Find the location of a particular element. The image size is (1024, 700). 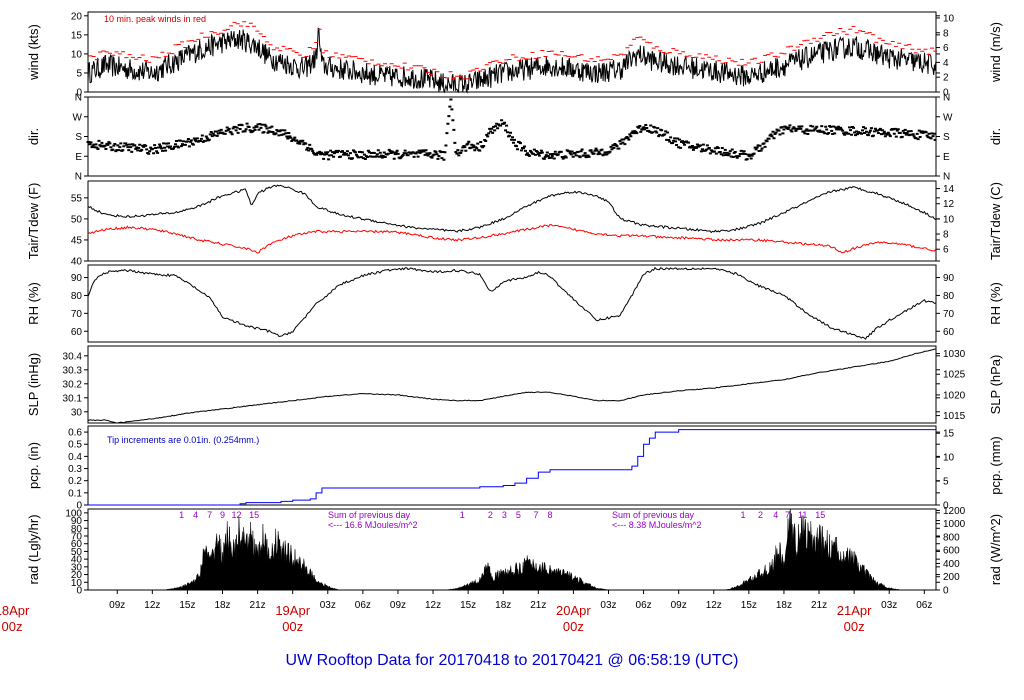

rad-annotation: <--- 16.6 MJoules/m^2 is located at coordinates (373, 525).